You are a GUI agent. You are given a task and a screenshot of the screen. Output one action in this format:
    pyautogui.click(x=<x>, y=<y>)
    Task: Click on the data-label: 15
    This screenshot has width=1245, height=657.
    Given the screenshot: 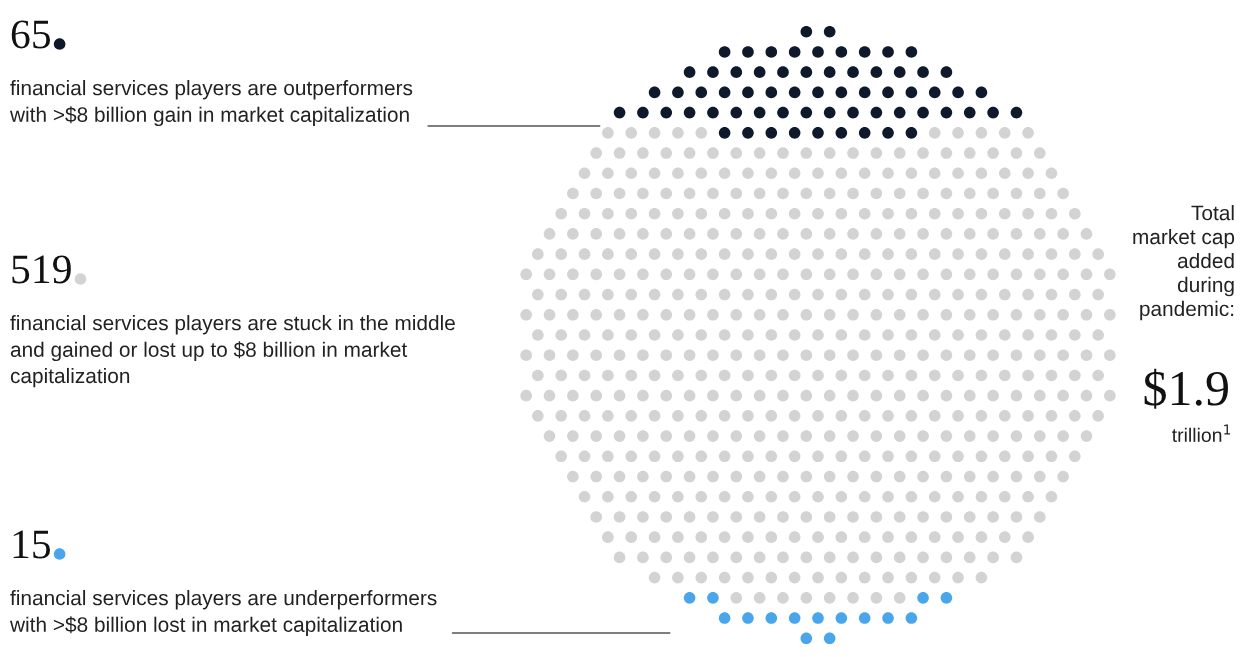 What is the action you would take?
    pyautogui.click(x=32, y=544)
    